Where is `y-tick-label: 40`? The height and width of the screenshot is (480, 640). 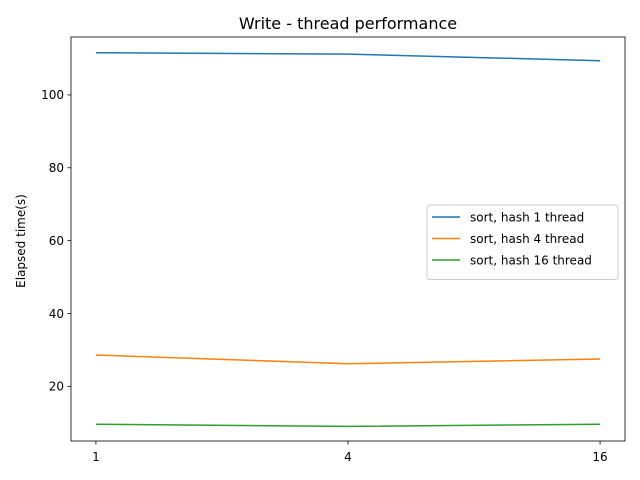 y-tick-label: 40 is located at coordinates (56, 314).